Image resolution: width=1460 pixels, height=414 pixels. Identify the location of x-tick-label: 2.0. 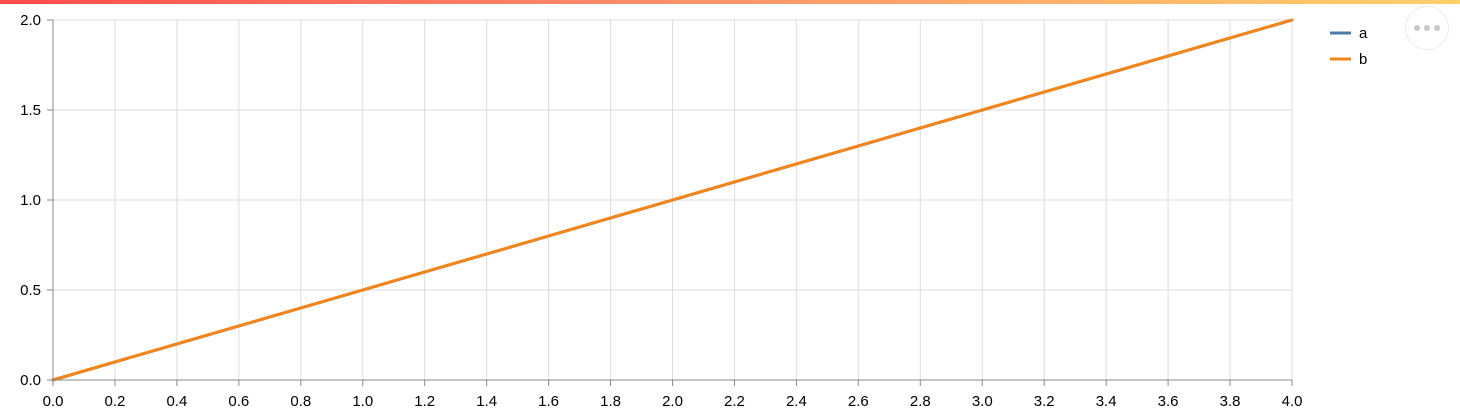
(672, 401).